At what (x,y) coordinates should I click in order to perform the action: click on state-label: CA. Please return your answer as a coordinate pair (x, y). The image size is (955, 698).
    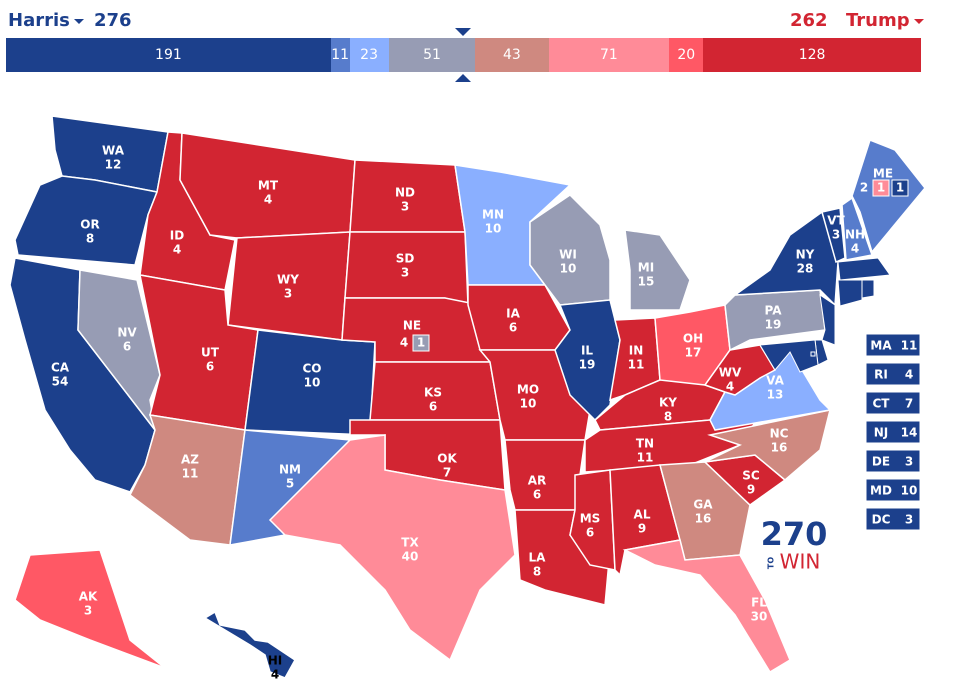
    Looking at the image, I should click on (60, 368).